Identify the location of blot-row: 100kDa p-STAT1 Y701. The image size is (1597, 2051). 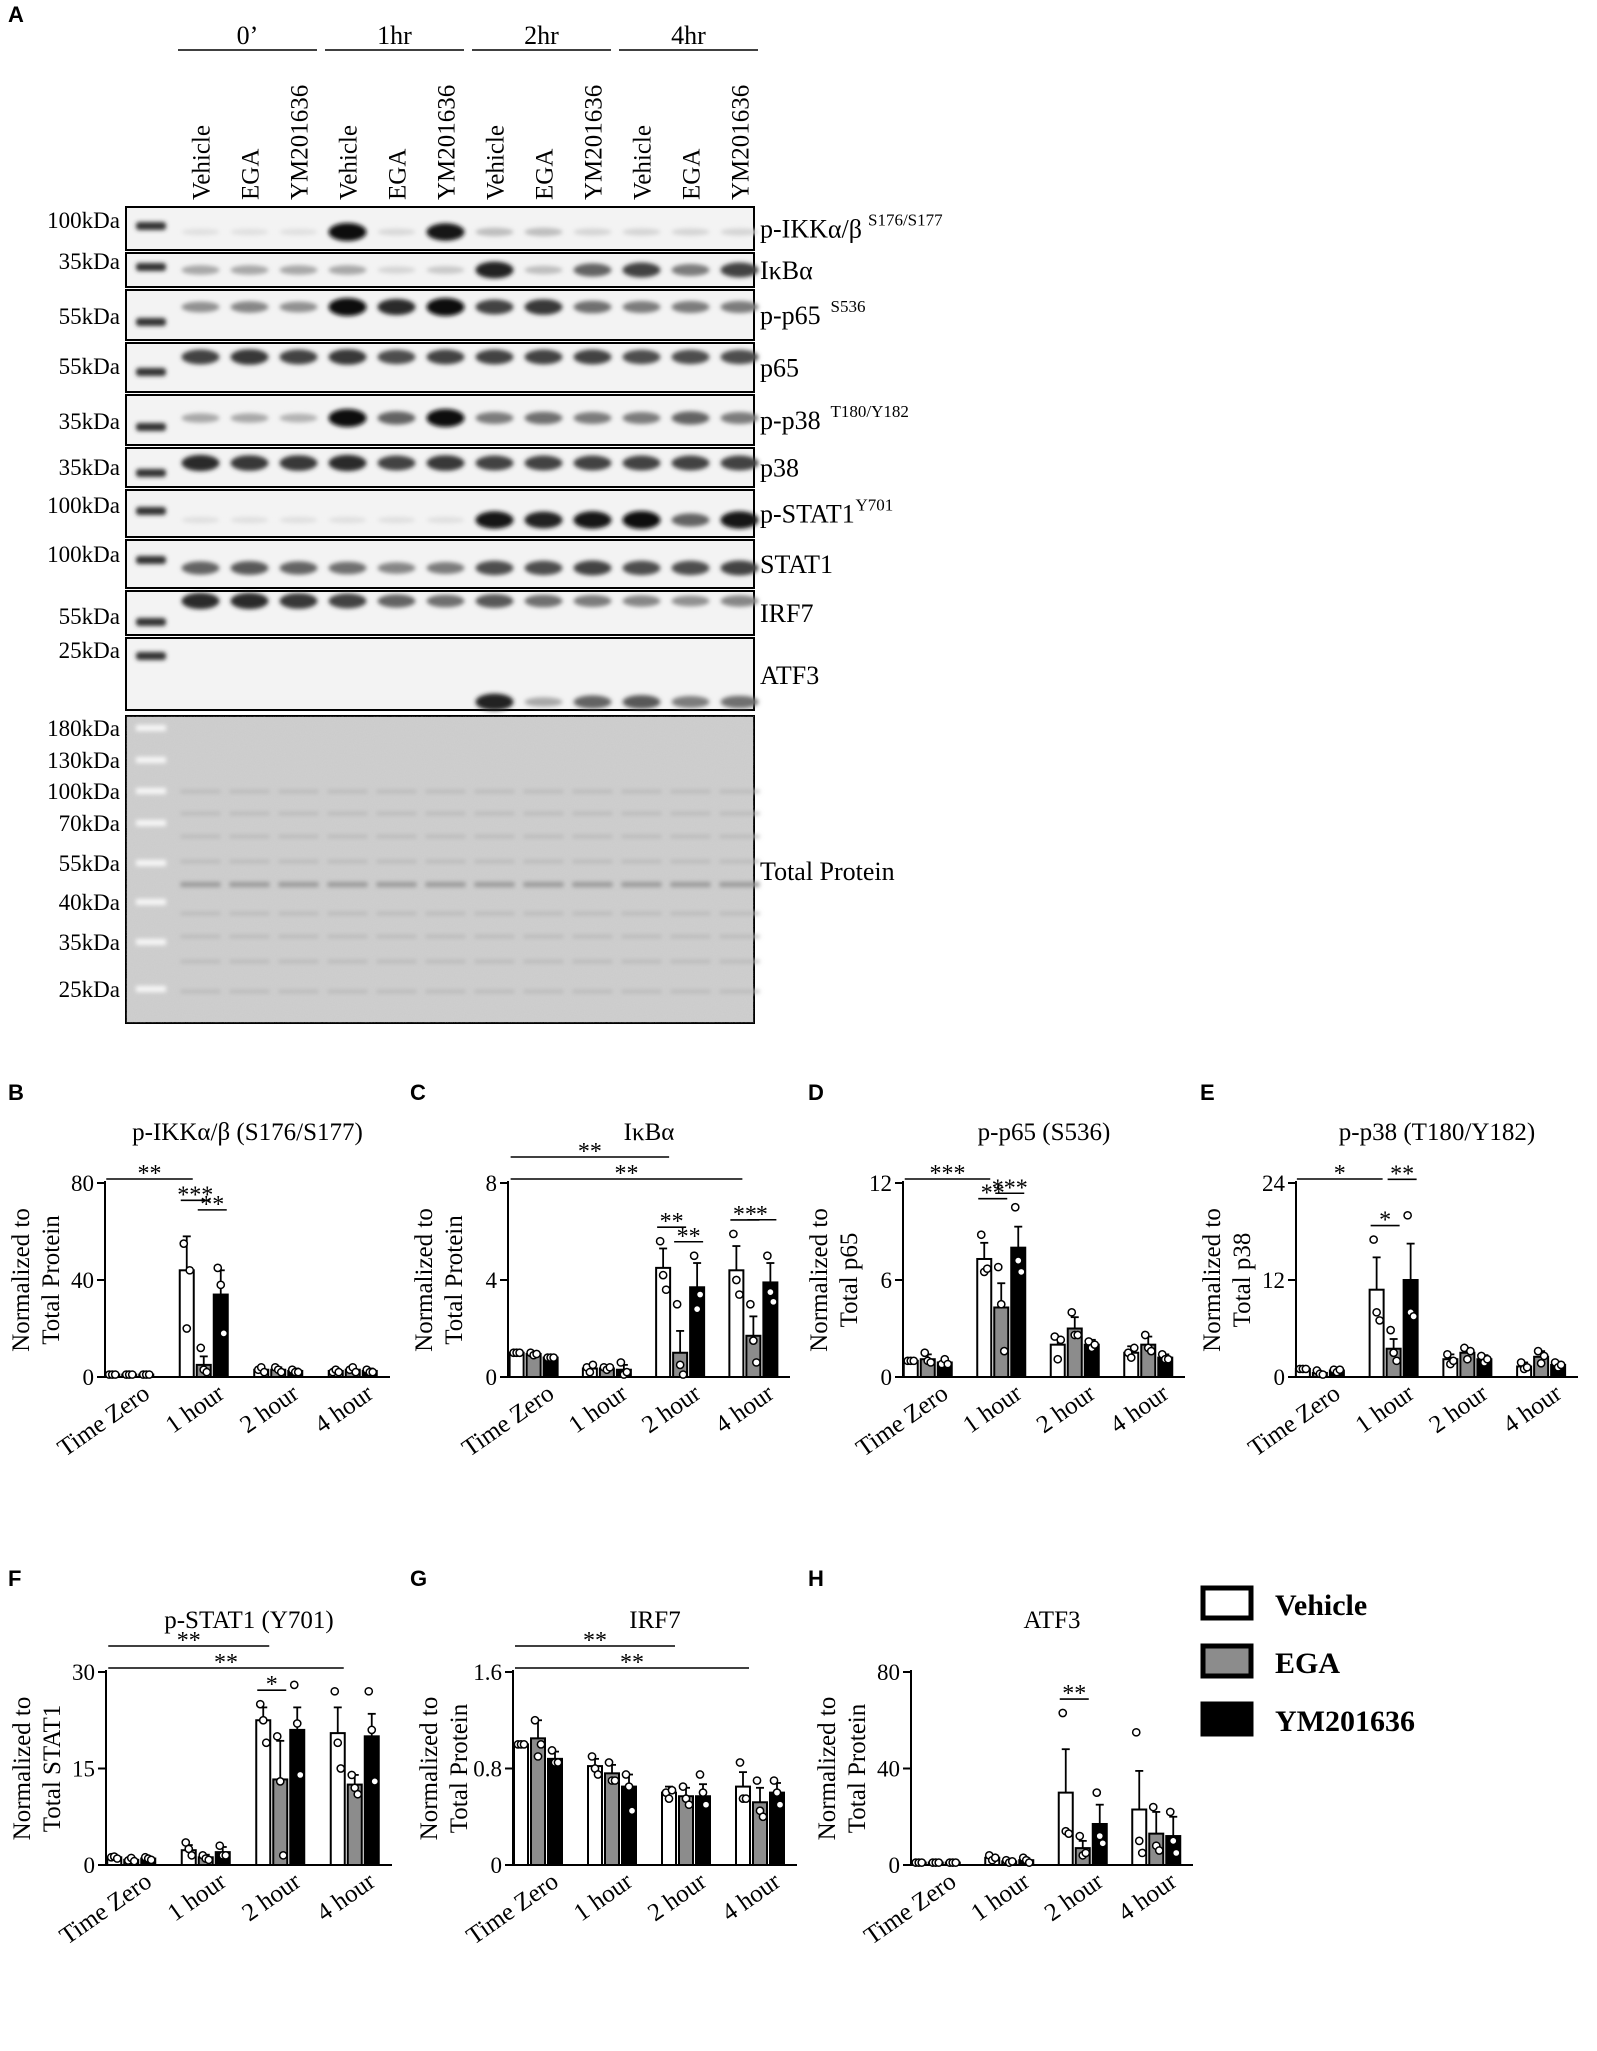
(470, 513).